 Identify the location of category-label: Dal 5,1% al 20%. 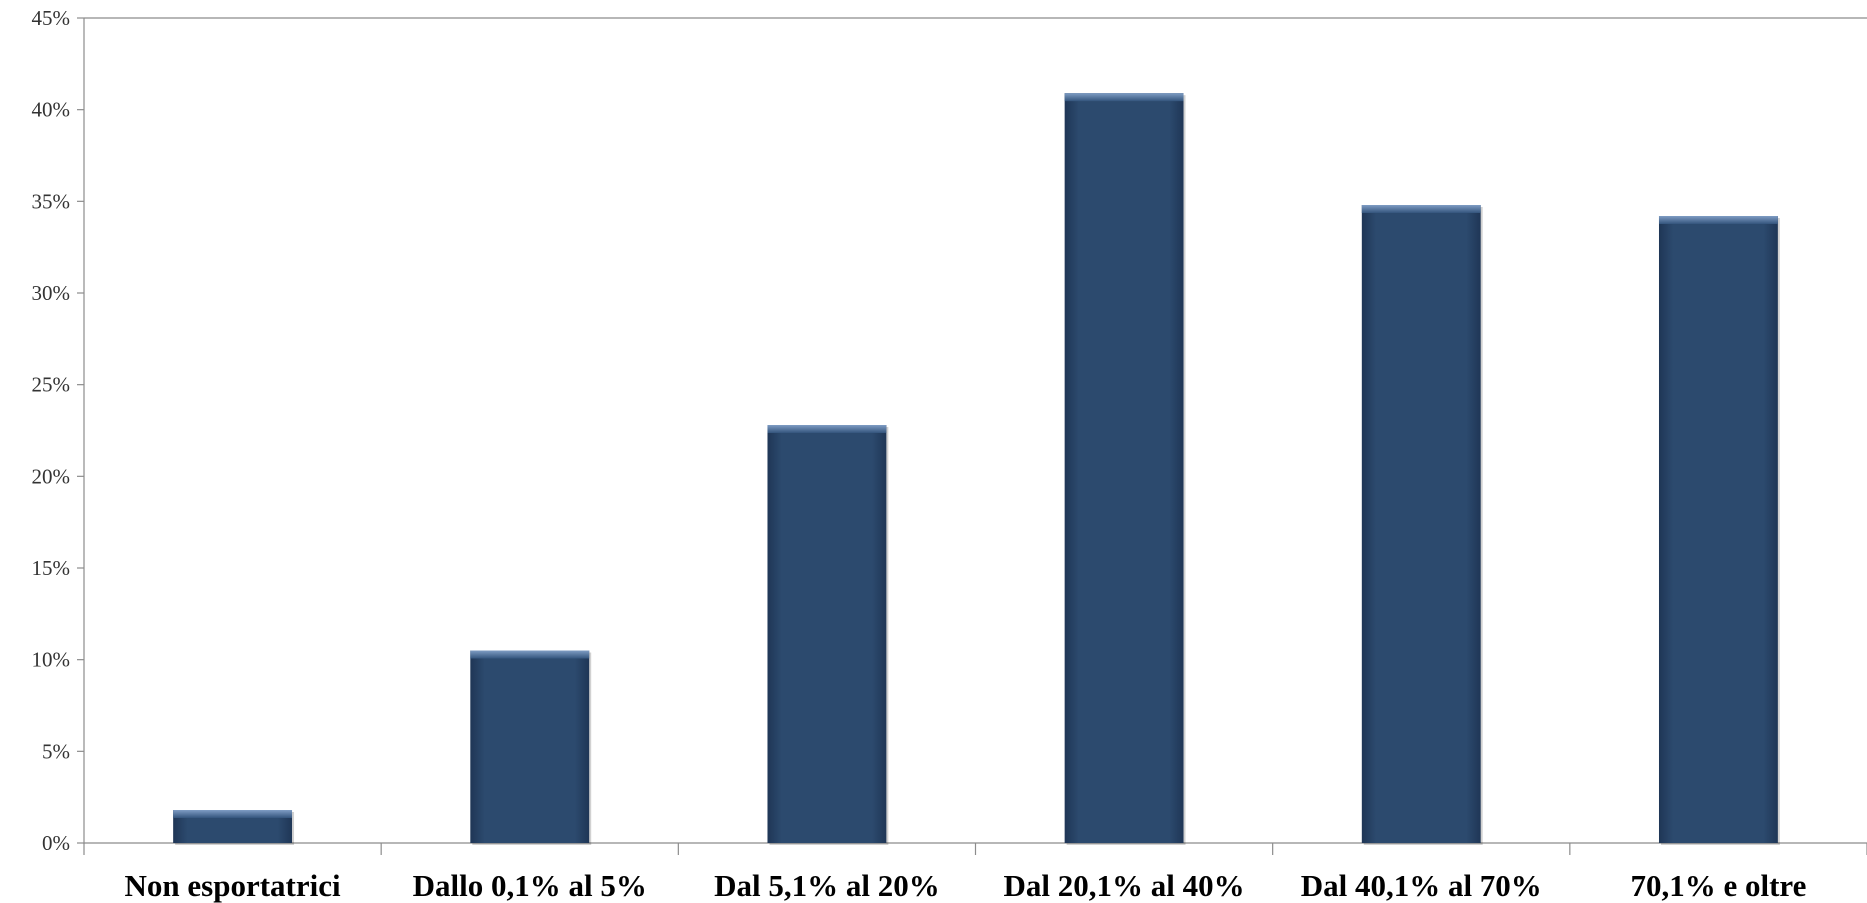
(827, 885).